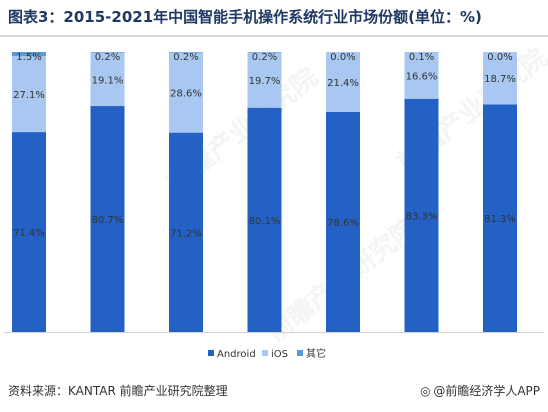  I want to click on legend-swatch-android, so click(211, 353).